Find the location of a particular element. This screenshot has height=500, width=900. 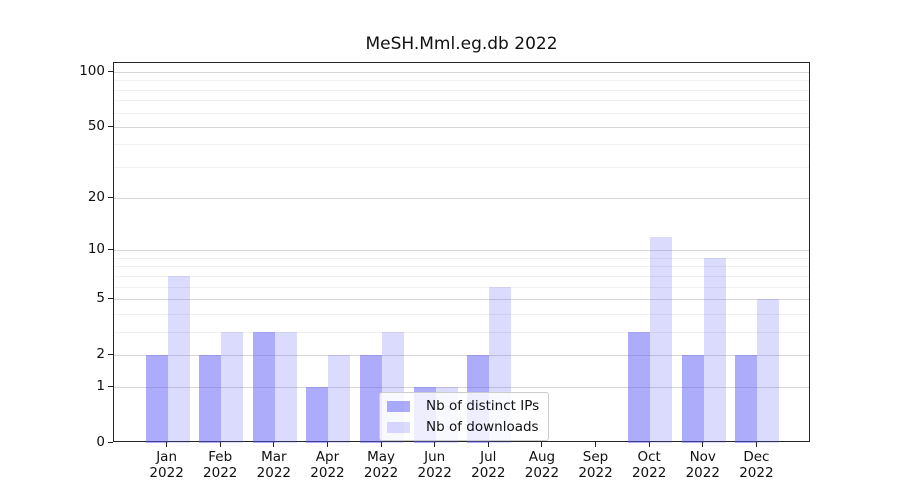

y-tick-label: 1 is located at coordinates (100, 386).